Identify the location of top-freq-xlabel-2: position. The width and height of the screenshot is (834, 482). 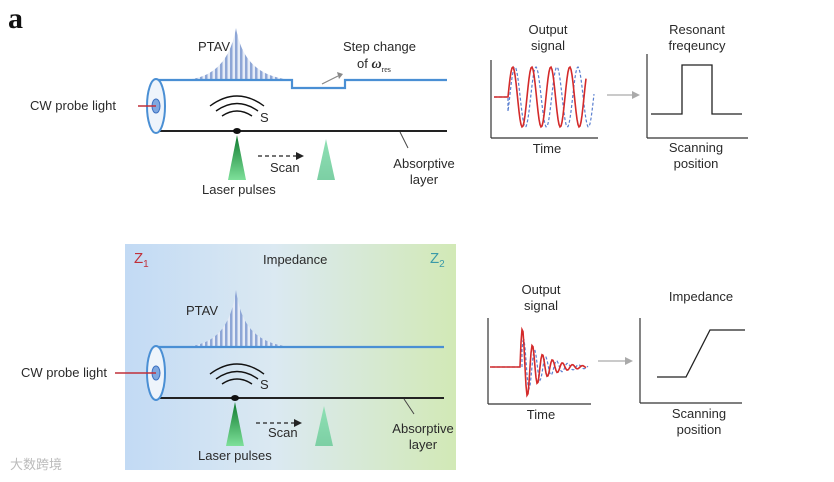
(696, 163).